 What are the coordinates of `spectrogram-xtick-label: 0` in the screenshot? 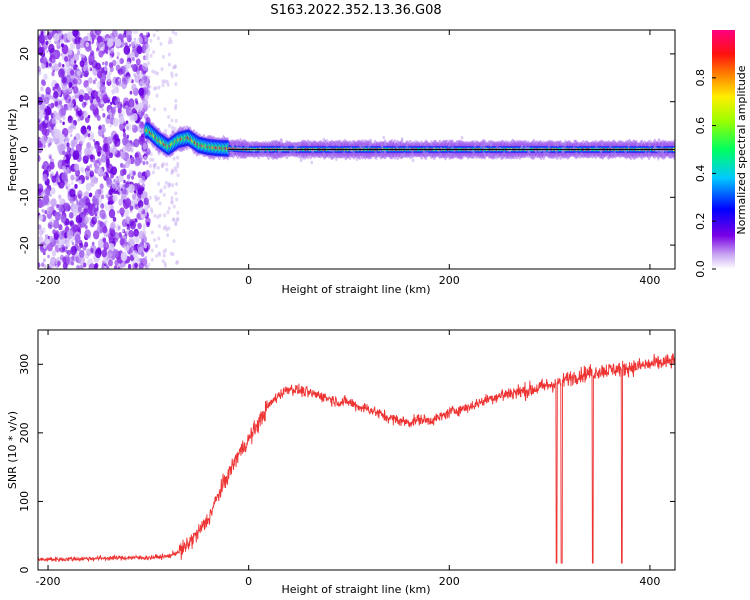 It's located at (248, 280).